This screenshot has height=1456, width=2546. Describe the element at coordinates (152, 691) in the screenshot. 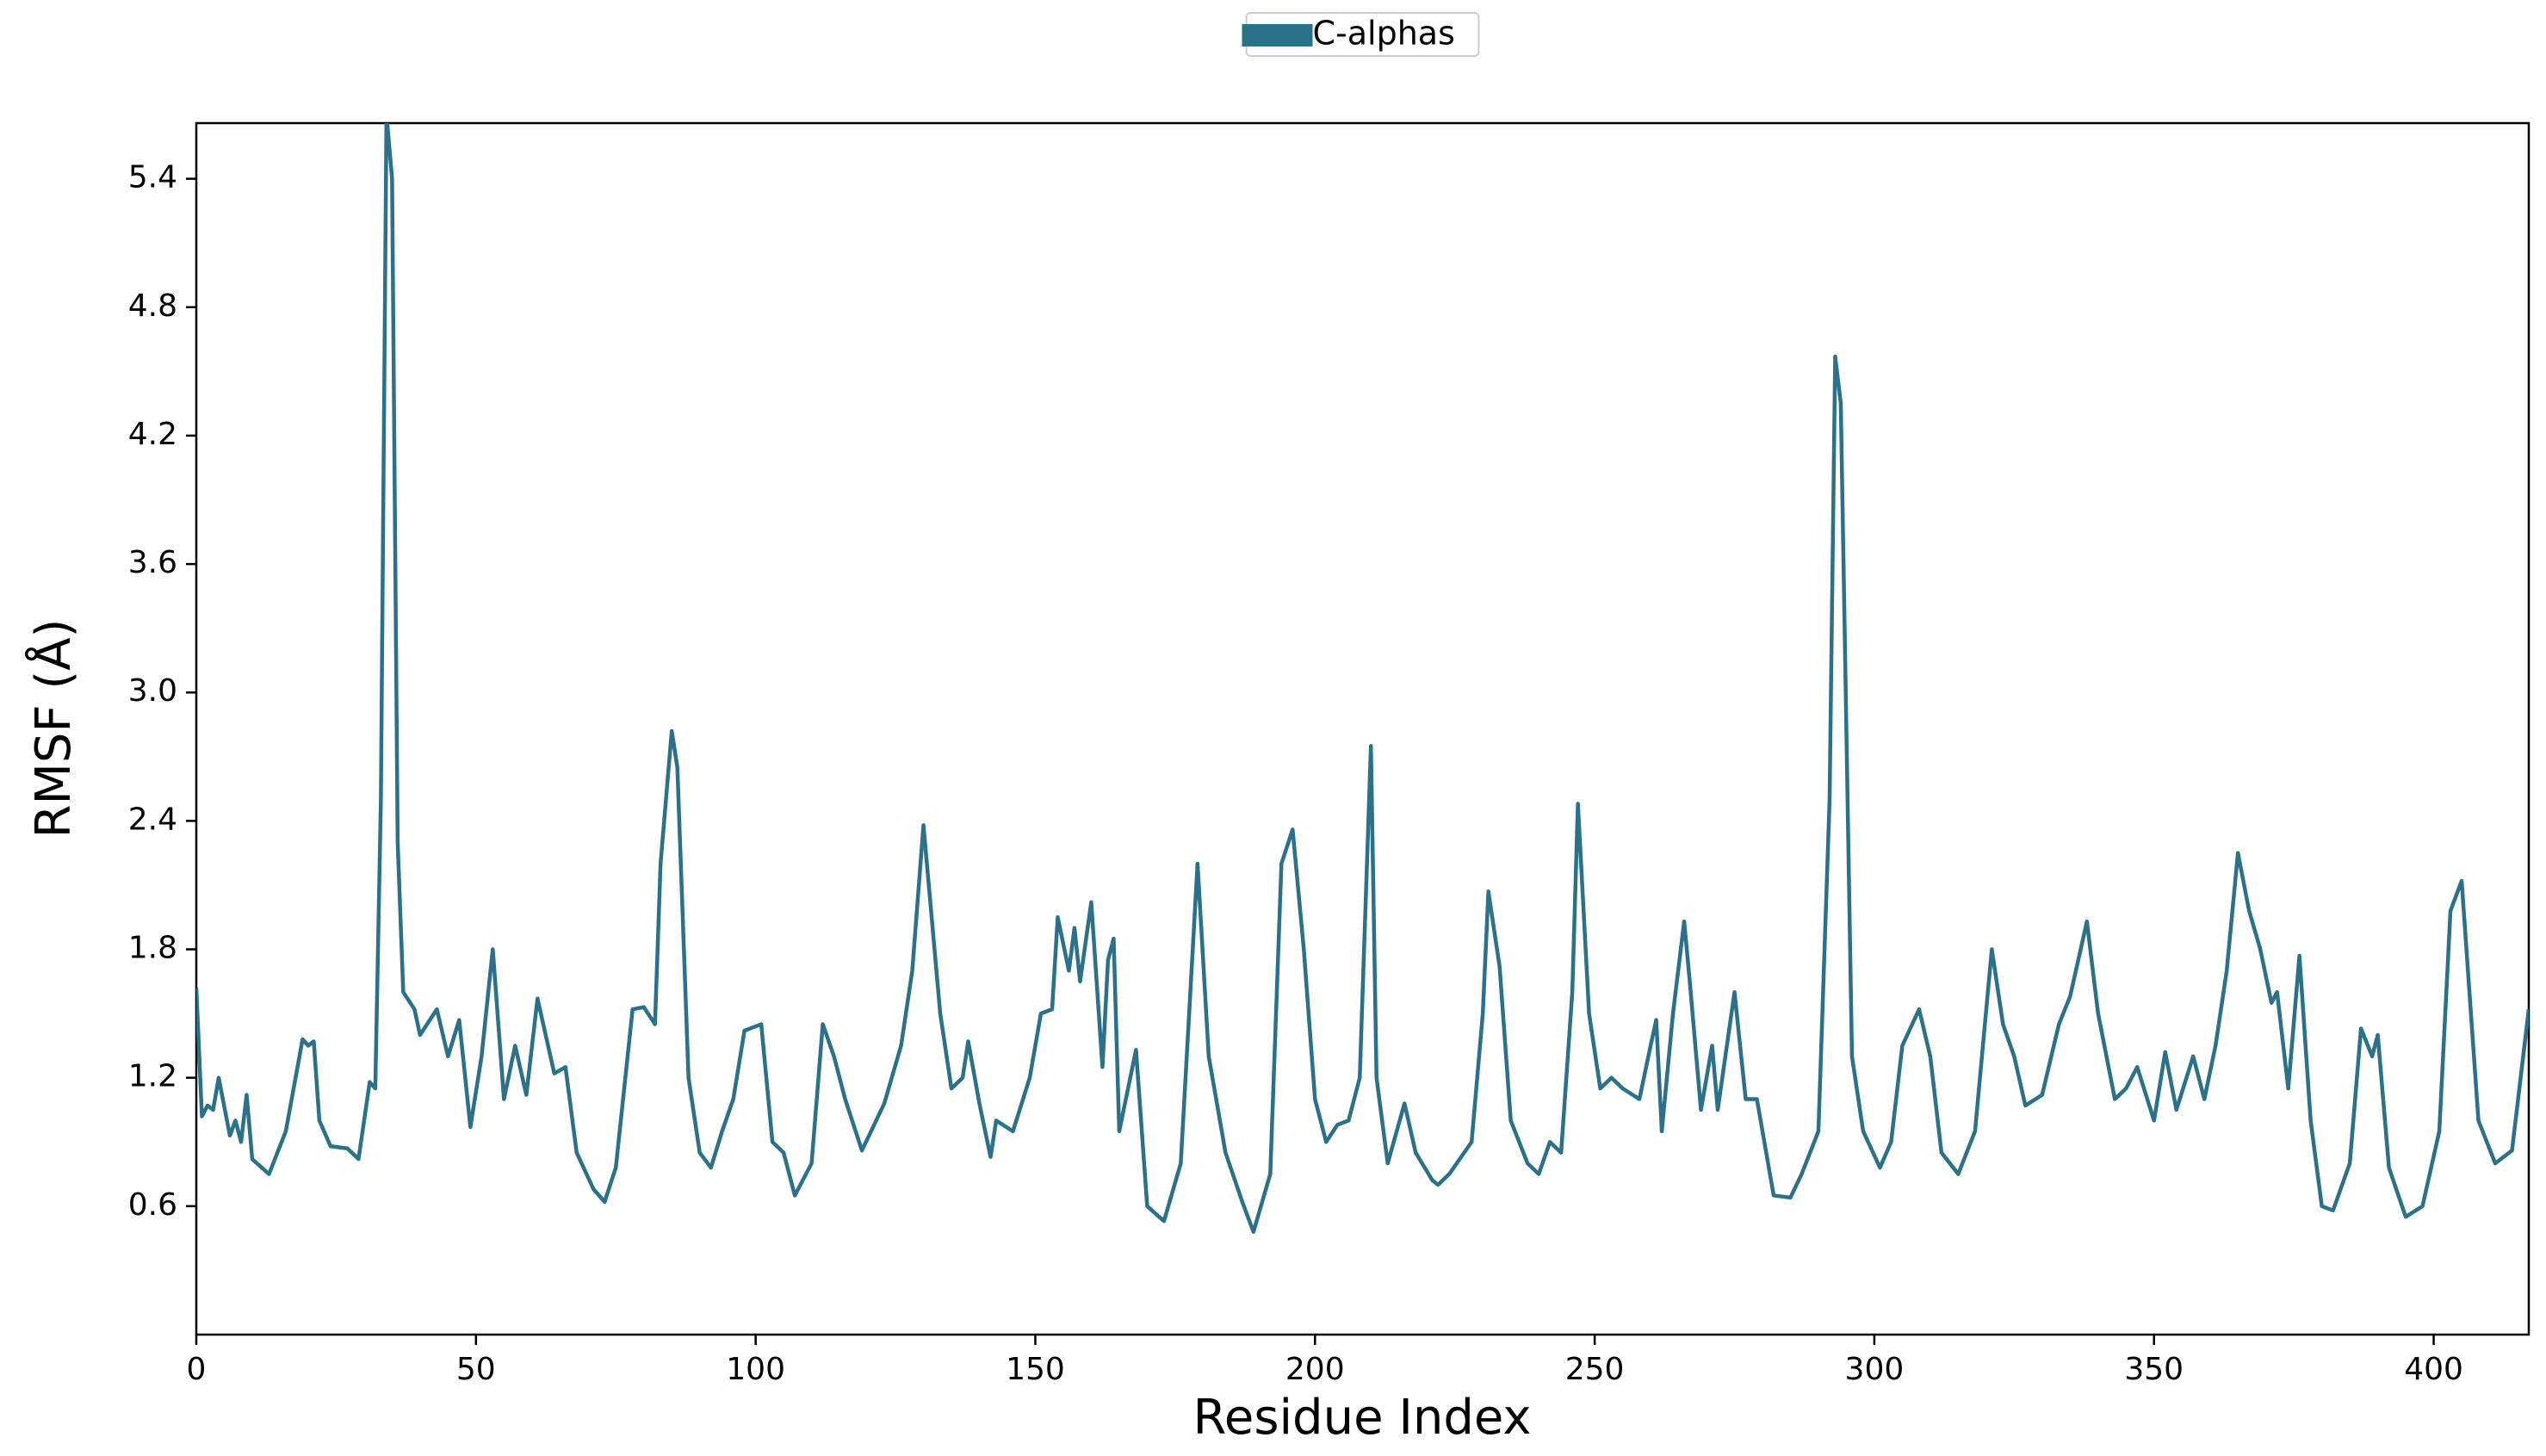

I see `y-tick-label: 3.0` at that location.